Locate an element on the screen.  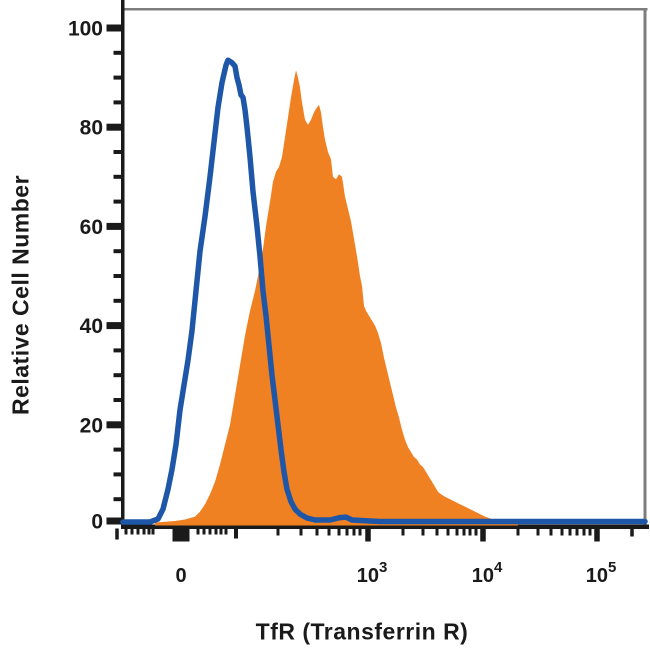
y-tick-label: 100 is located at coordinates (85, 29).